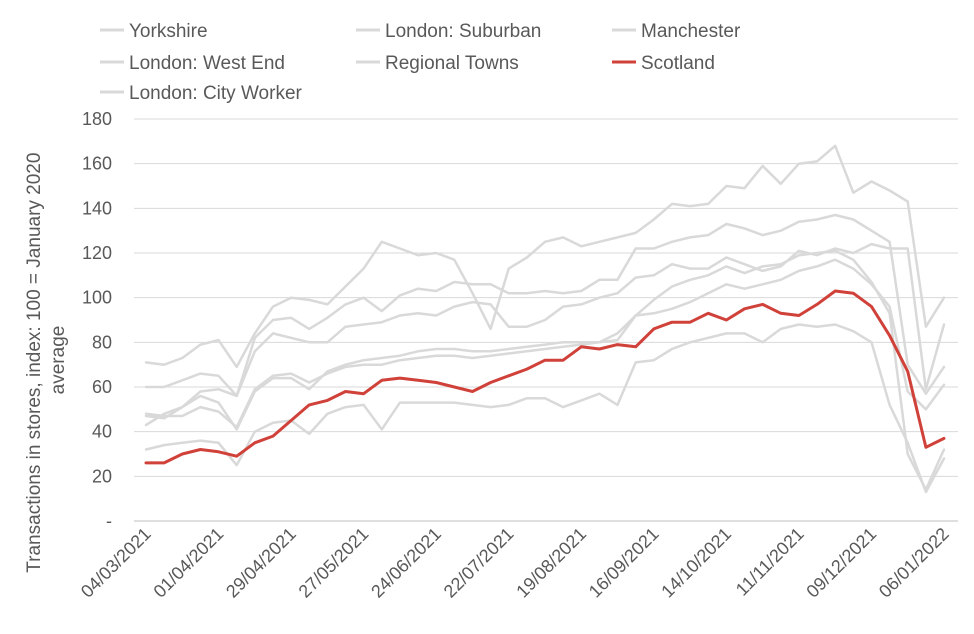 The image size is (974, 634). Describe the element at coordinates (841, 563) in the screenshot. I see `x-tick-label: 09/12/2021` at that location.